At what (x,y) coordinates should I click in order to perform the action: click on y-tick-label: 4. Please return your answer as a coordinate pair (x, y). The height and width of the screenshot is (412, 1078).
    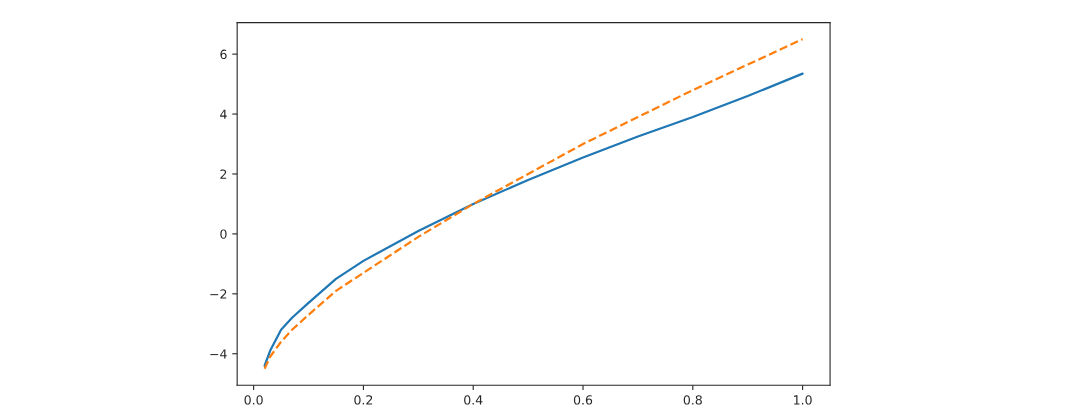
    Looking at the image, I should click on (223, 114).